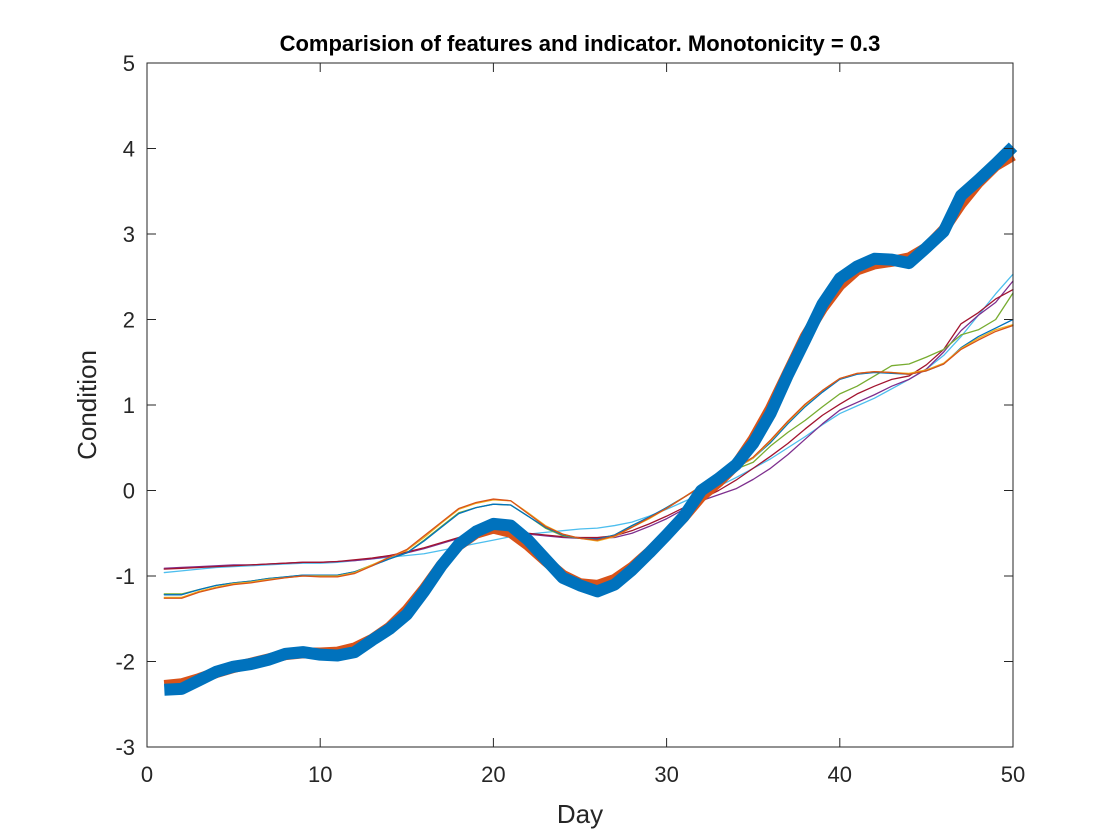  I want to click on x-axis-label: Day, so click(580, 814).